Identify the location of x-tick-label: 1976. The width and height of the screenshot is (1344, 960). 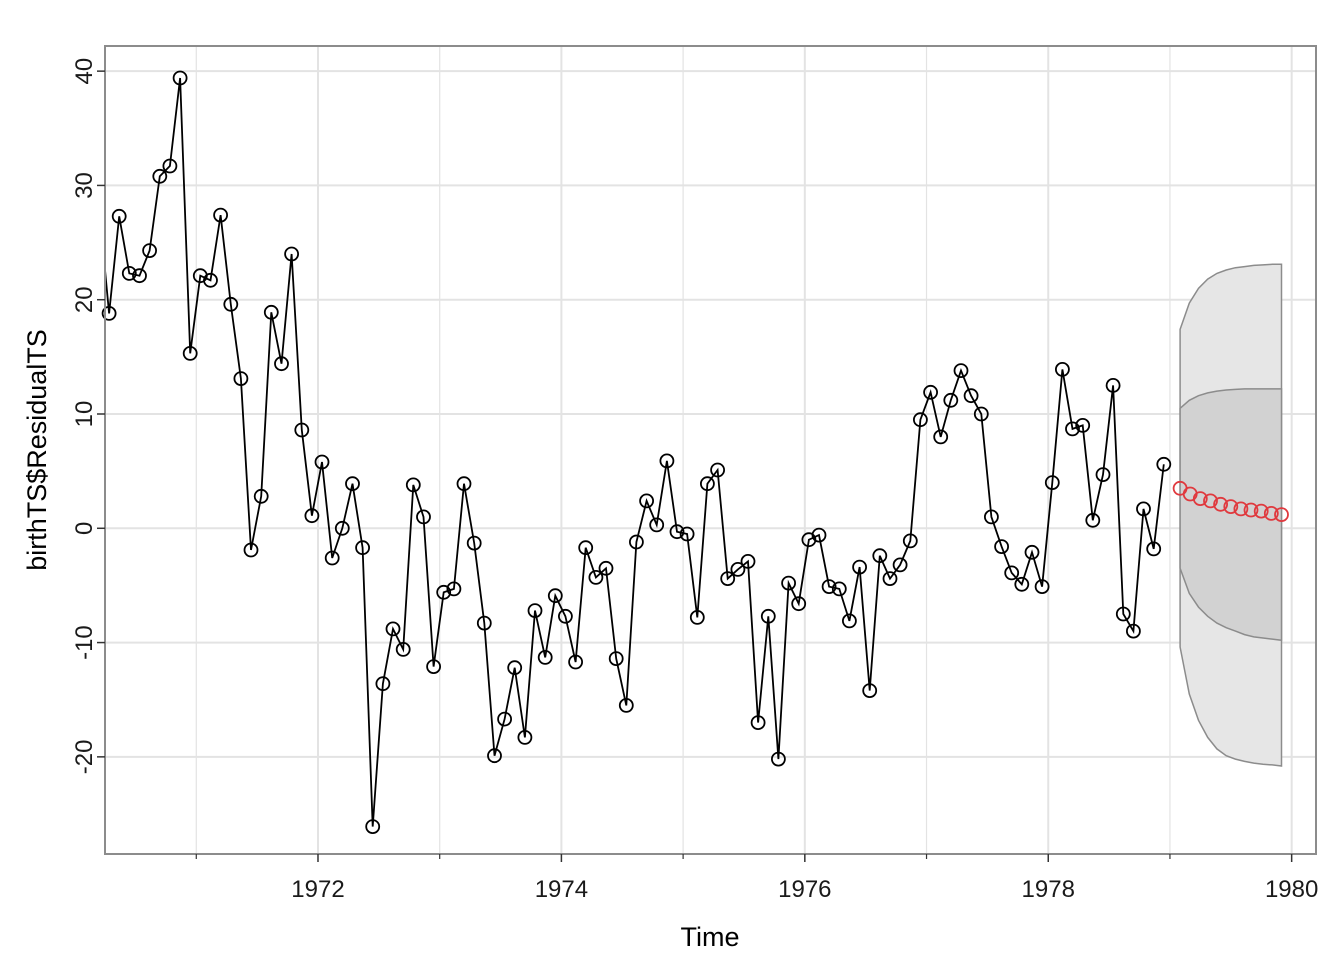
(804, 889).